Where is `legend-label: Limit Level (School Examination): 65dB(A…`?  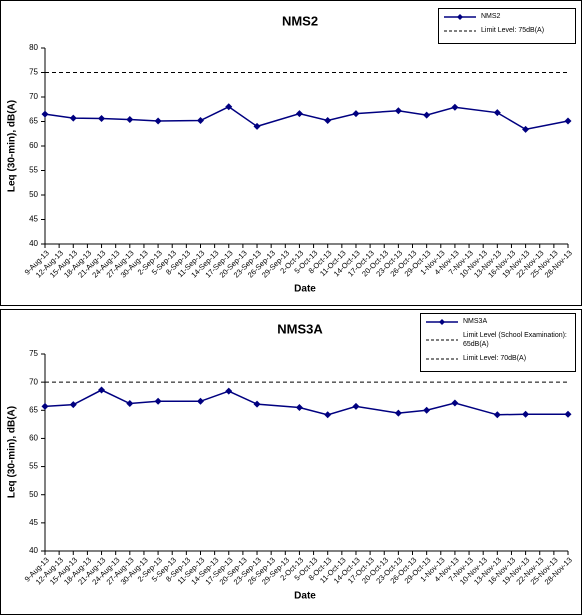 legend-label: Limit Level (School Examination): 65dB(A… is located at coordinates (515, 340).